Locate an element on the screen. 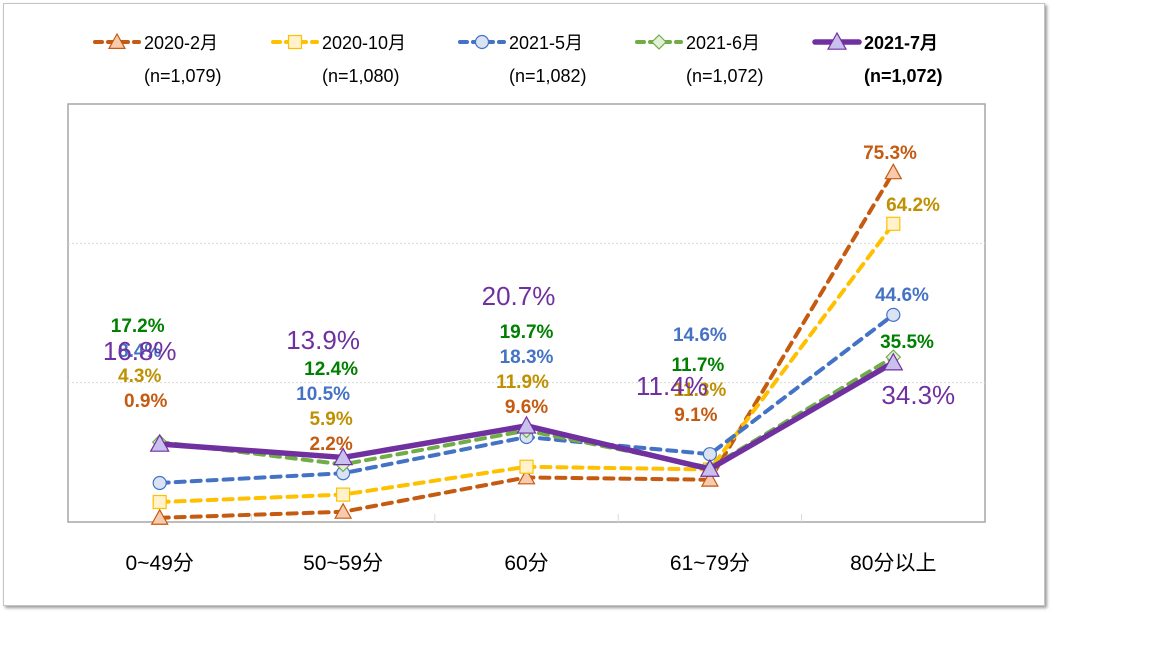 This screenshot has height=648, width=1152. x-tick-label: 50~59分 is located at coordinates (343, 563).